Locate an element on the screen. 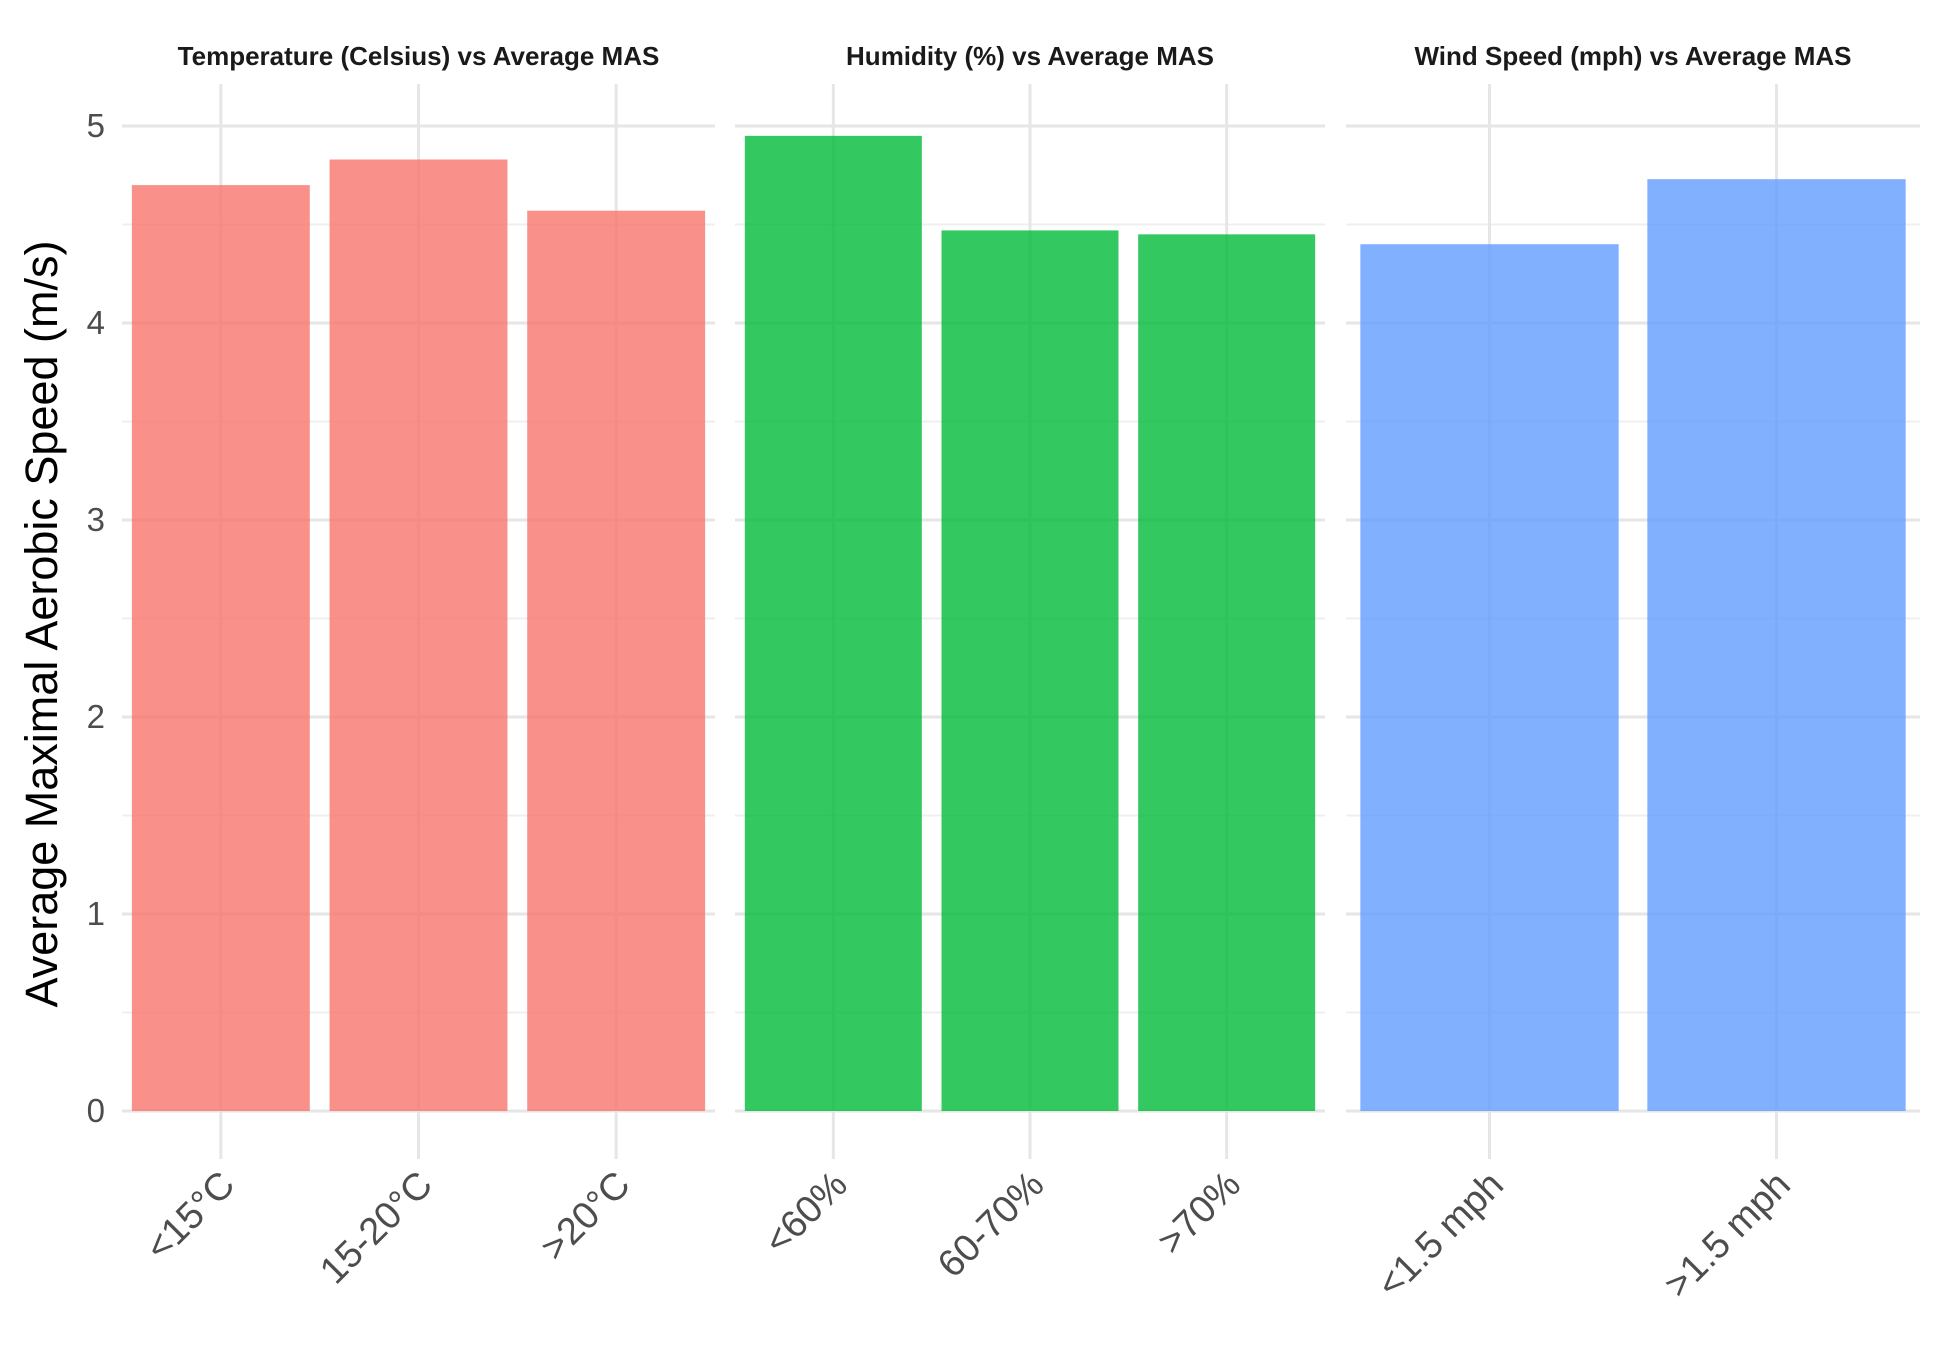  y-tick-label: 0 is located at coordinates (96, 1110).